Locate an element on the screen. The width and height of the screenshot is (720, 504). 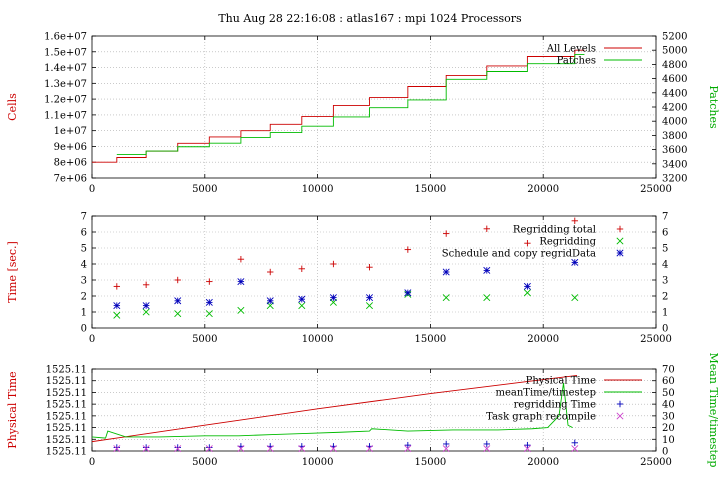
x-tick-label: 20000 is located at coordinates (543, 462).